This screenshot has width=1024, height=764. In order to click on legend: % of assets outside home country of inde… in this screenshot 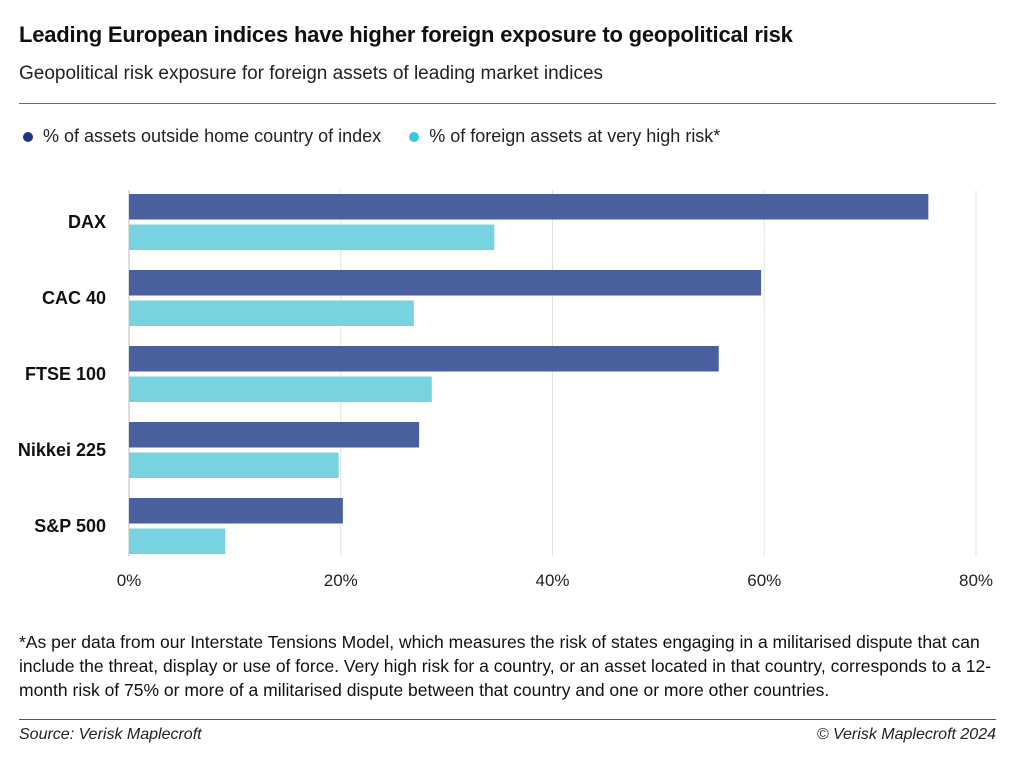, I will do `click(385, 136)`.